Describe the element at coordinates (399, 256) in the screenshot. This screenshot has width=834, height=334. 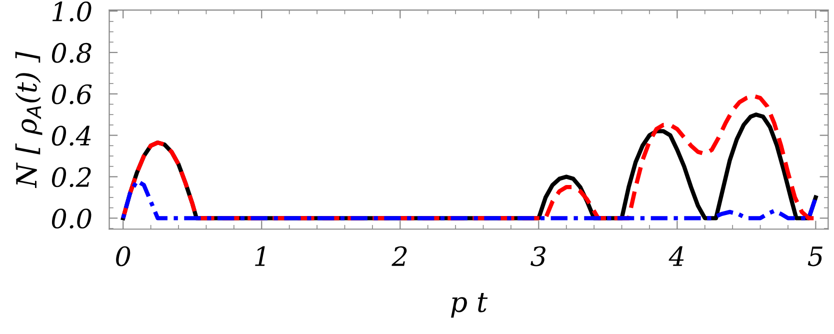
I see `x-tick-label: 2` at that location.